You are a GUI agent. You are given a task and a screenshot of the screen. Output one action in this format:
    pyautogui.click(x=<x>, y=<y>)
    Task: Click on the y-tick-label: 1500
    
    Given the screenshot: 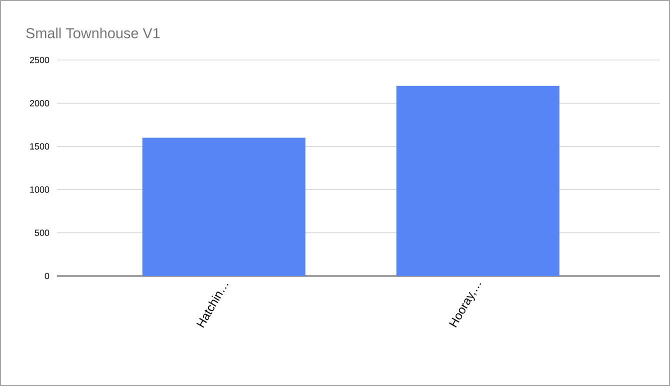 What is the action you would take?
    pyautogui.click(x=40, y=146)
    